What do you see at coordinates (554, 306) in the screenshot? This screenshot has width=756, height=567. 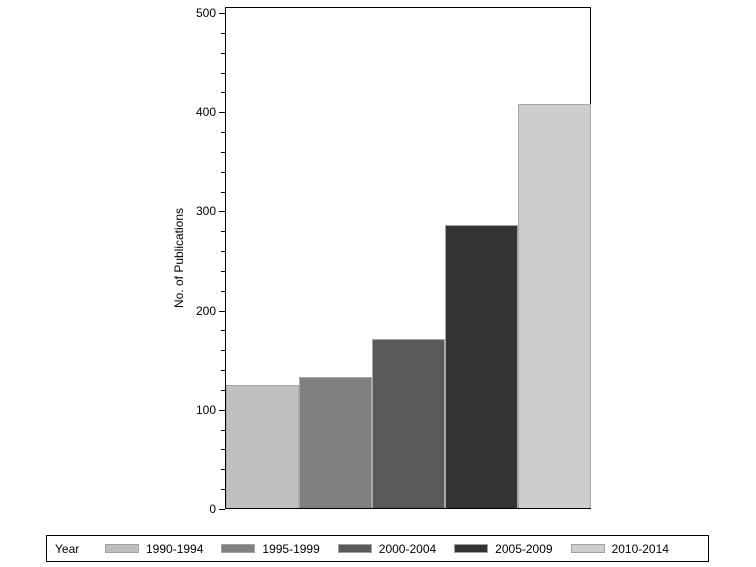 I see `bar-2010-2014` at bounding box center [554, 306].